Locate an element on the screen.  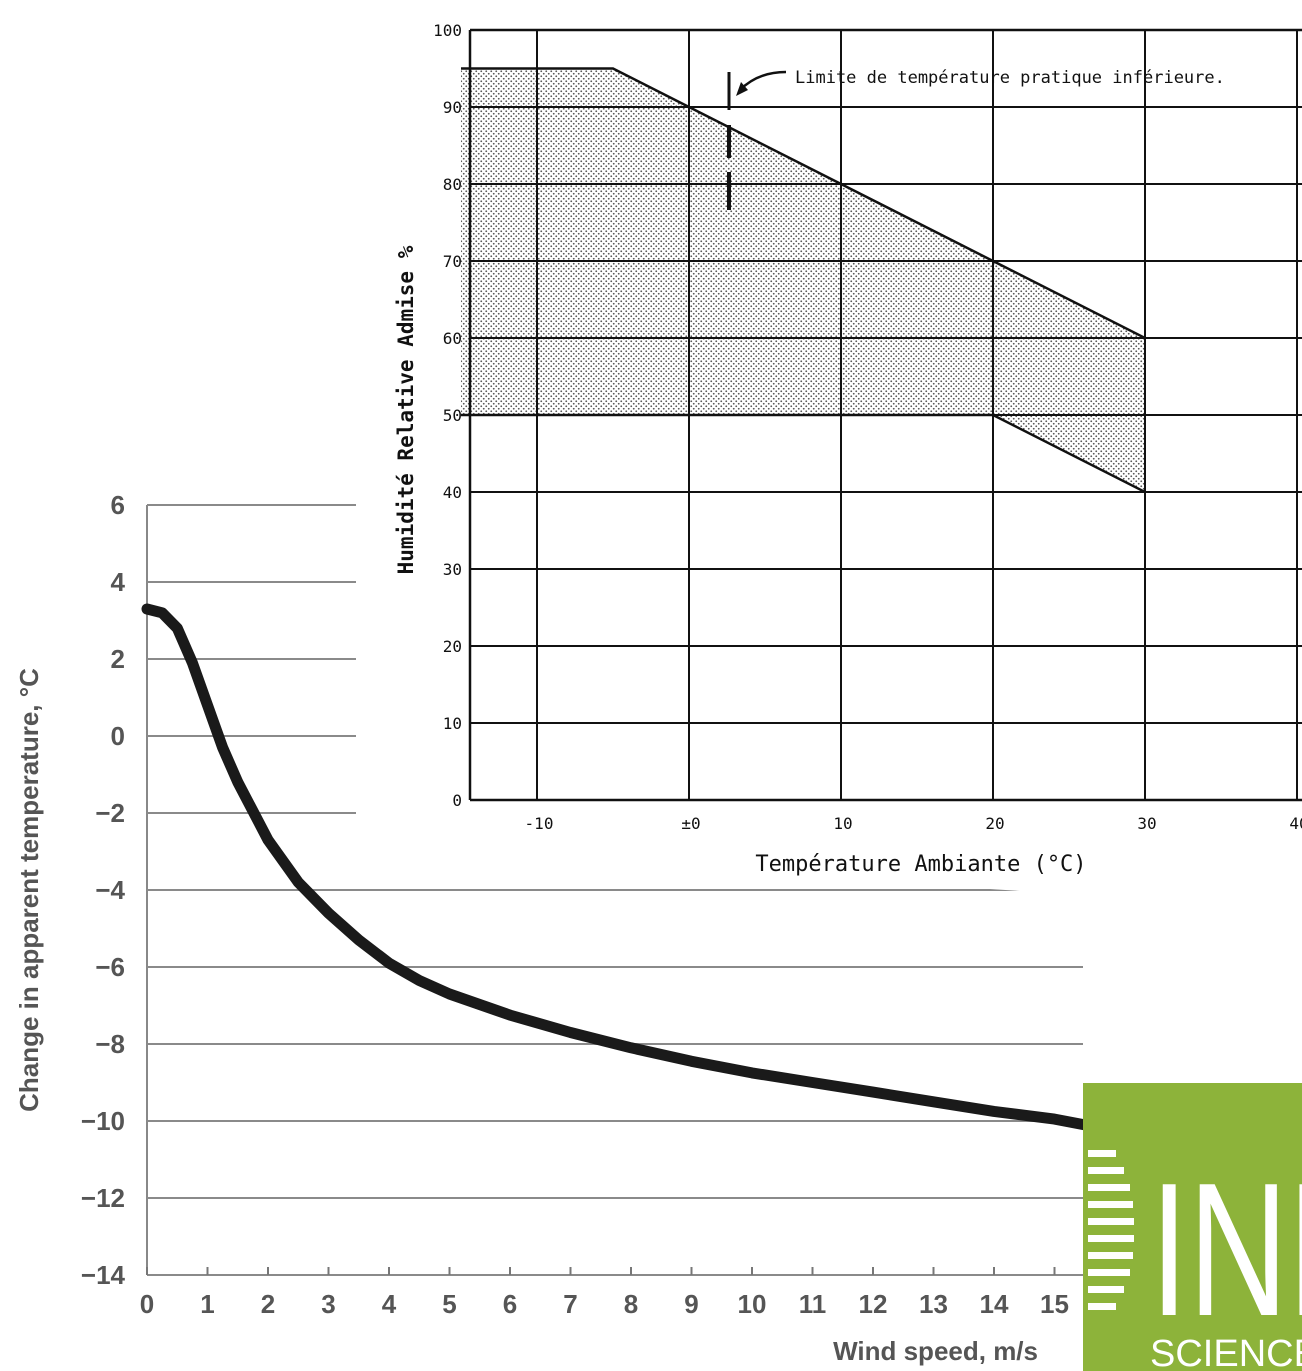
wind-chart-x-tick-label: 5 is located at coordinates (449, 1304).